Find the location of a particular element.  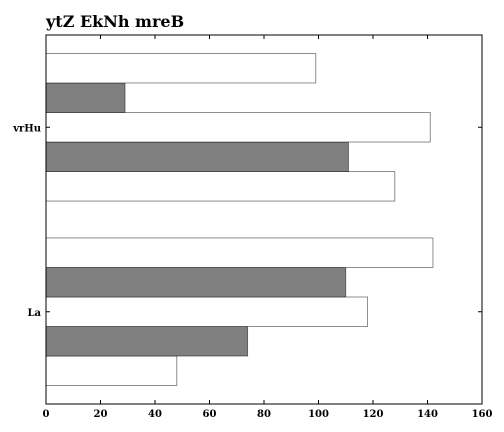

x-tick-label: 160 is located at coordinates (482, 414).